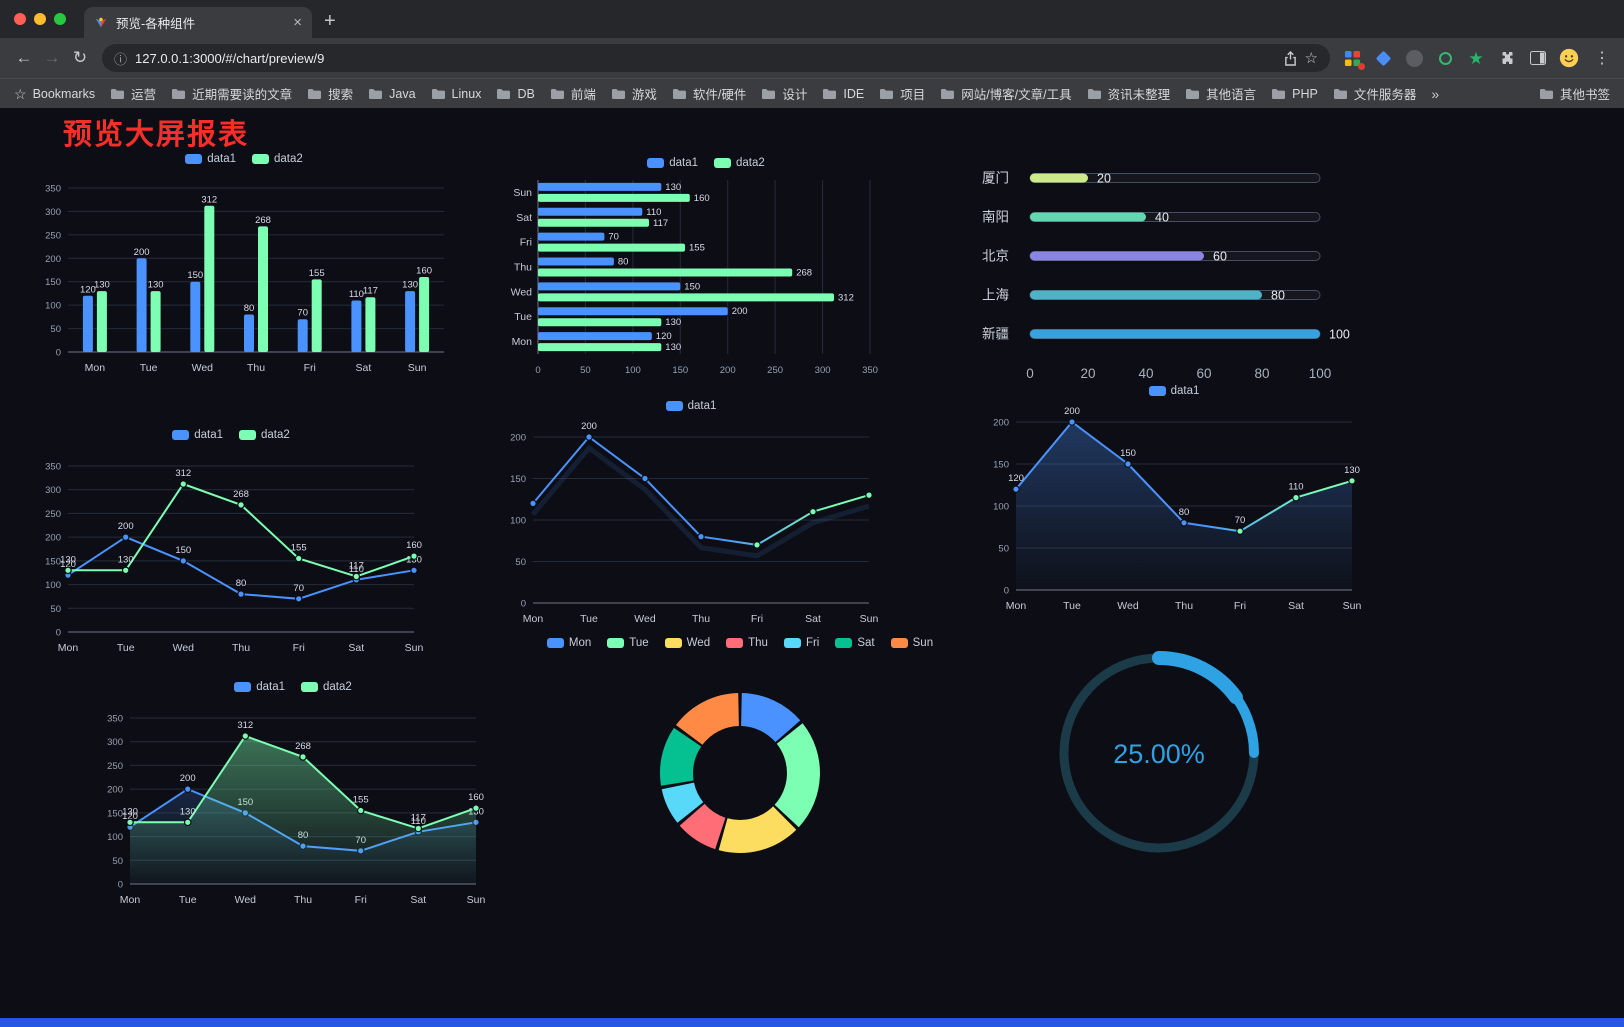 The width and height of the screenshot is (1624, 1027). I want to click on close-window-button, so click(20, 19).